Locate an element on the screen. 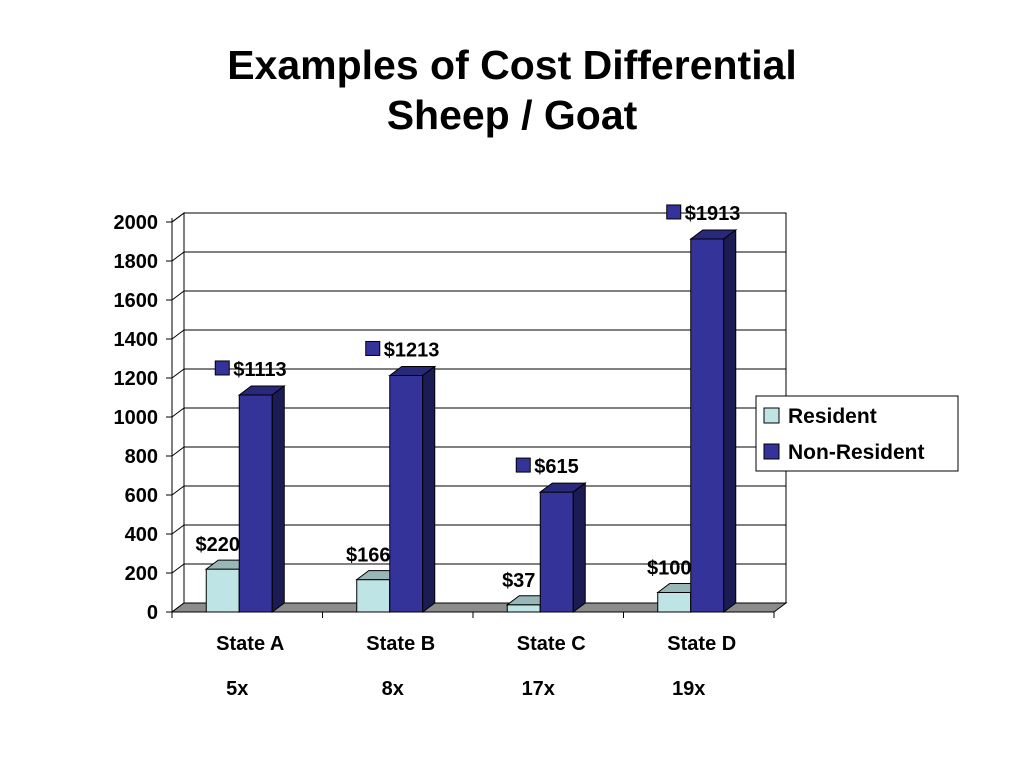  data-label-resident: $100 is located at coordinates (669, 569).